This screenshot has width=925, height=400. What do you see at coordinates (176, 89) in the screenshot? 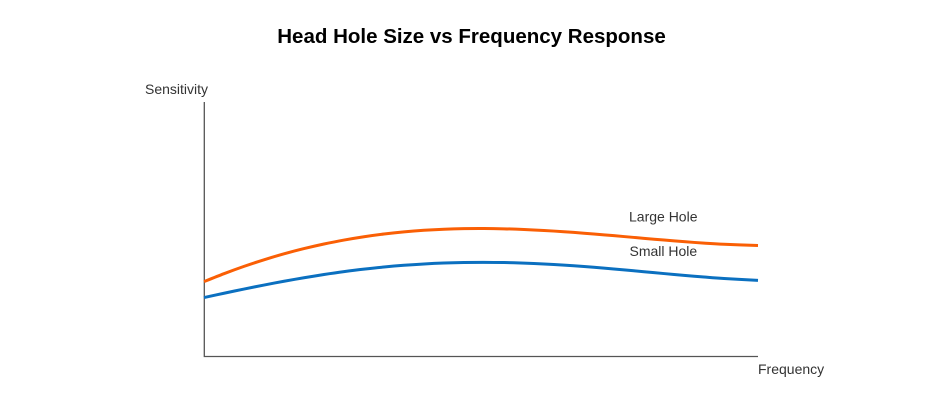
I see `svg-text: Sensitivity` at bounding box center [176, 89].